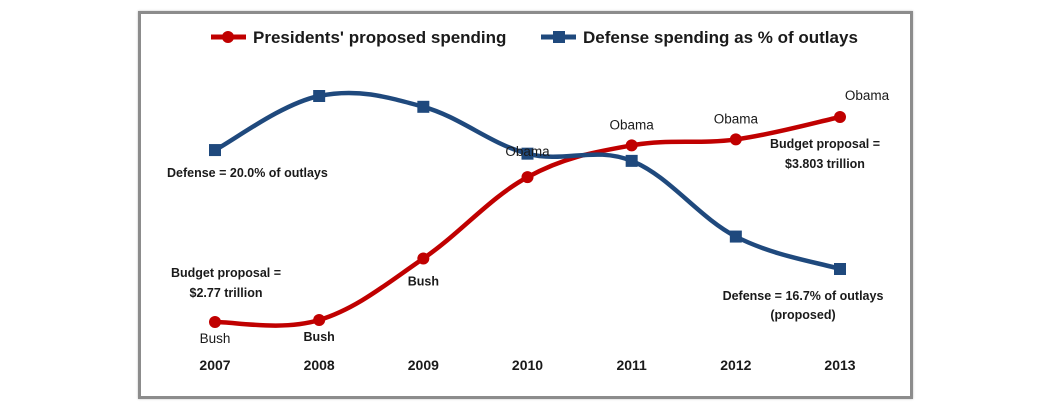  Describe the element at coordinates (226, 273) in the screenshot. I see `annotation-proposal-start-line1: Budget proposal =` at that location.